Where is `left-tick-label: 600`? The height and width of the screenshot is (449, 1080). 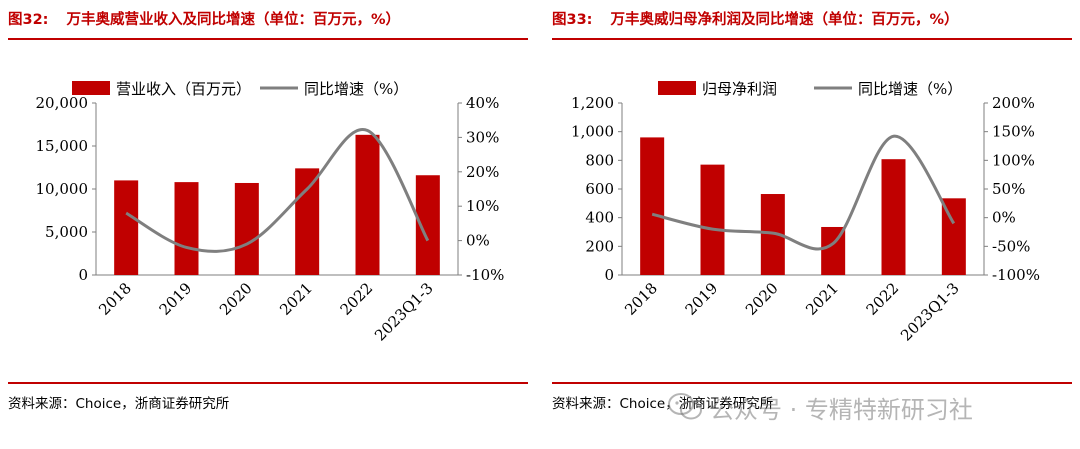
left-tick-label: 600 is located at coordinates (599, 189).